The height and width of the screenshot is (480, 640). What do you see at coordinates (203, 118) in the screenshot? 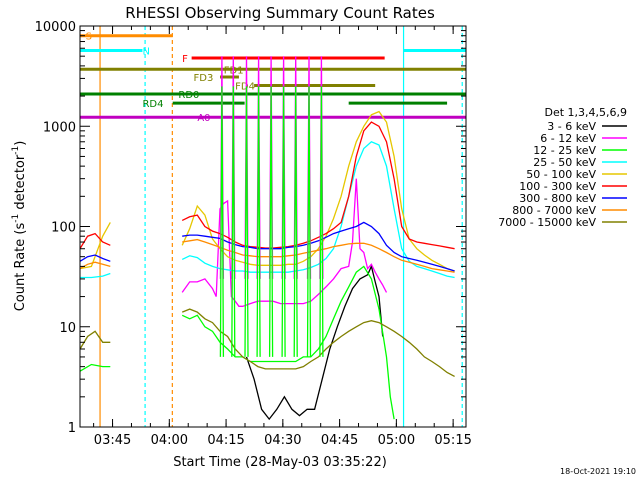
I see `state-bar-label-a0-10: A0` at bounding box center [203, 118].